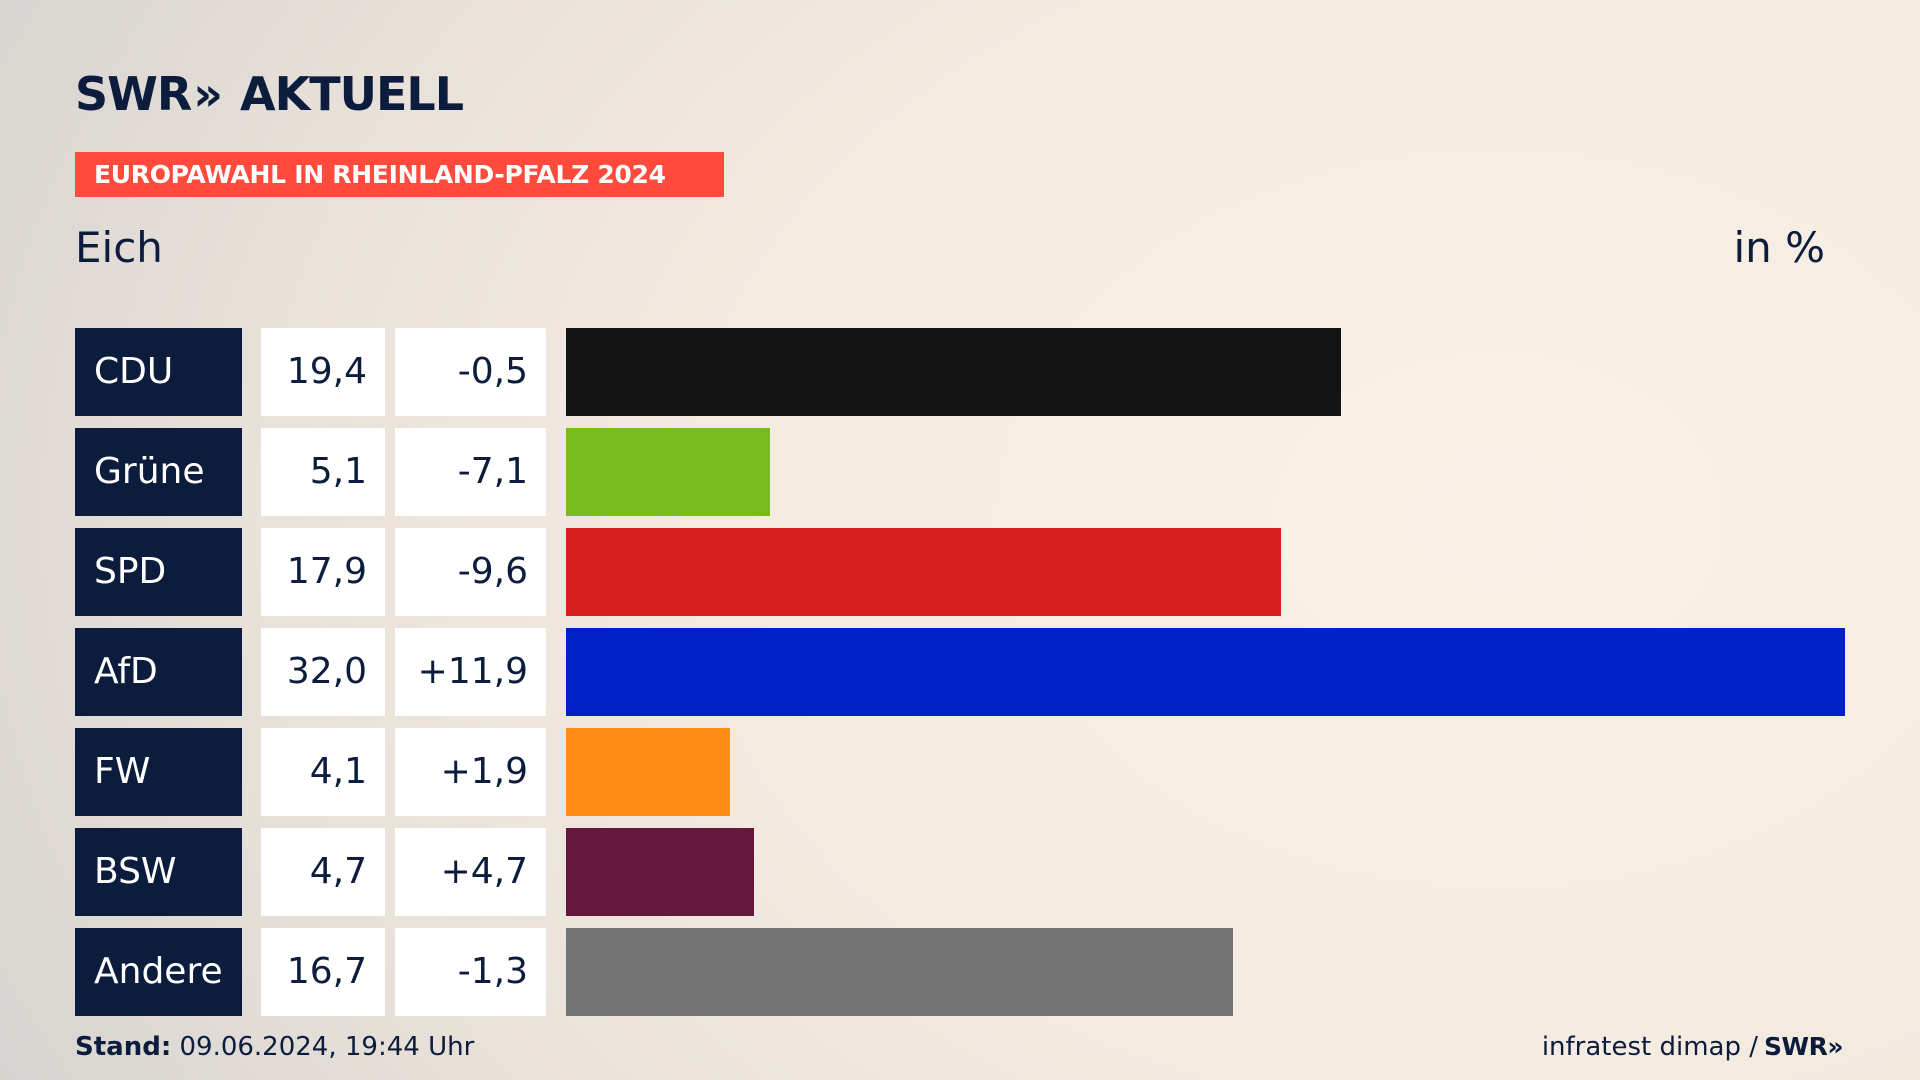  I want to click on party-label: SPD, so click(158, 572).